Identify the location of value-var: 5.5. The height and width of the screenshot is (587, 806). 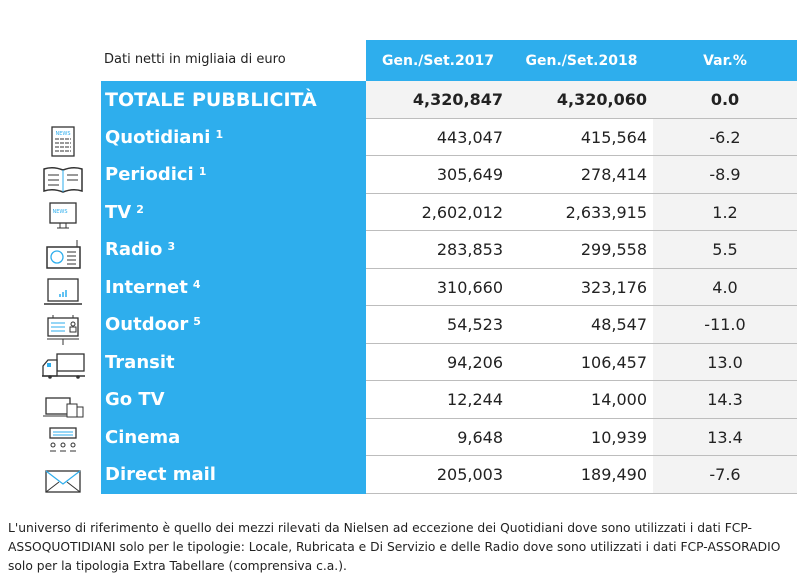
(725, 250).